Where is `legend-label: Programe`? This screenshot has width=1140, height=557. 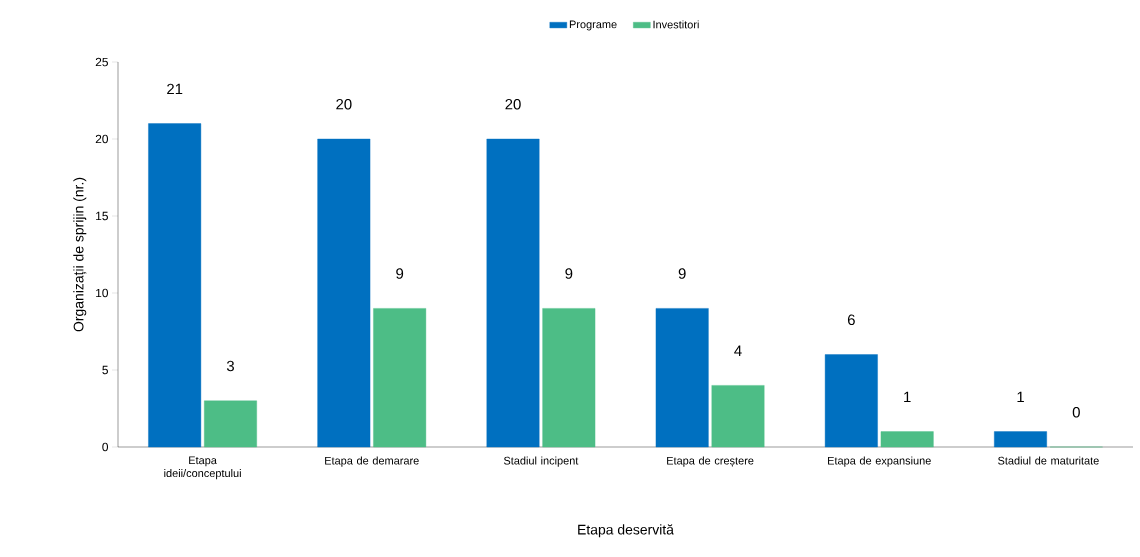 legend-label: Programe is located at coordinates (593, 25).